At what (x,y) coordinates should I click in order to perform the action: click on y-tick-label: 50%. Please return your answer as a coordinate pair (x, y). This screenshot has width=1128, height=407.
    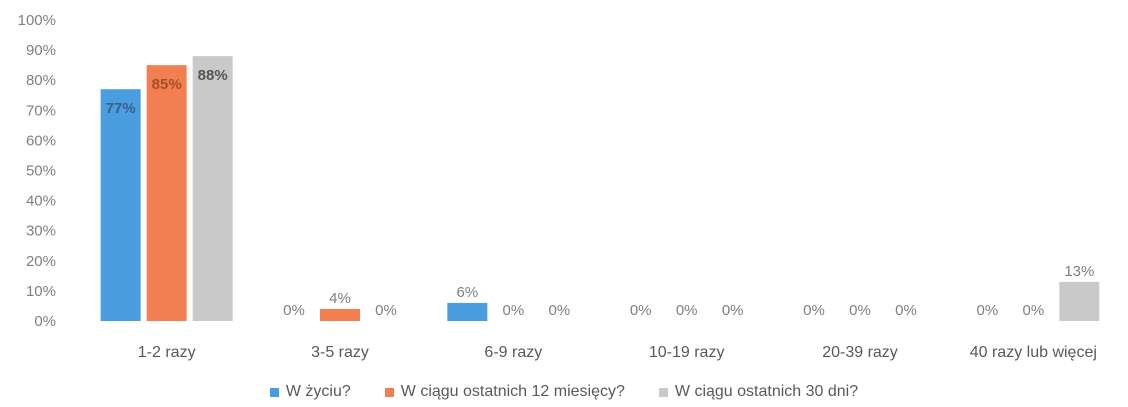
    Looking at the image, I should click on (41, 171).